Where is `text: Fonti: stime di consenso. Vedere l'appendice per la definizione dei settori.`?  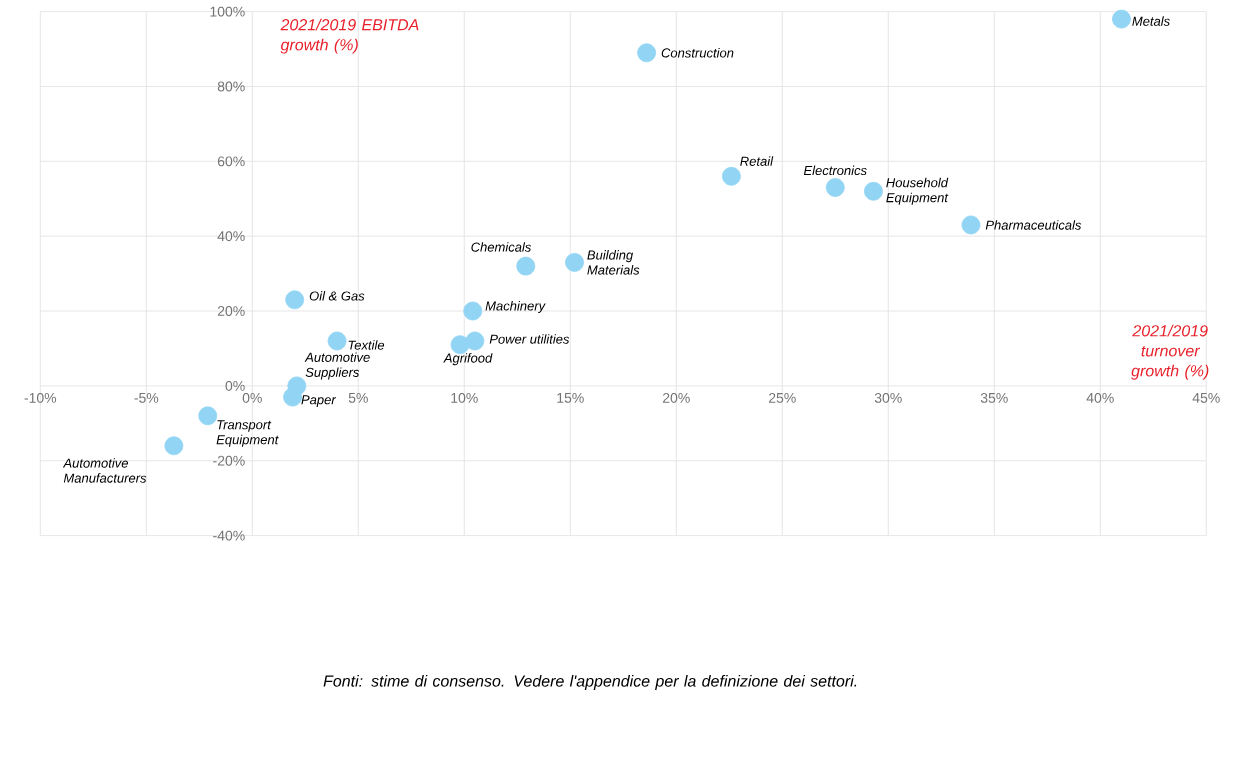 text: Fonti: stime di consenso. Vedere l'appendice per la definizione dei settori. is located at coordinates (590, 682).